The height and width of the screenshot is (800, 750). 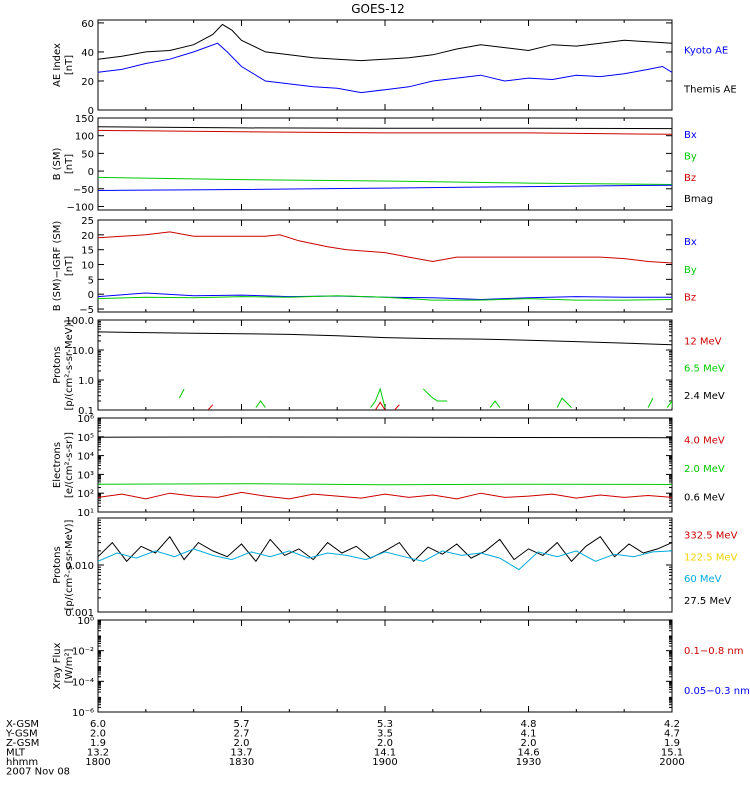 I want to click on y-tick-label: 0.1, so click(x=86, y=411).